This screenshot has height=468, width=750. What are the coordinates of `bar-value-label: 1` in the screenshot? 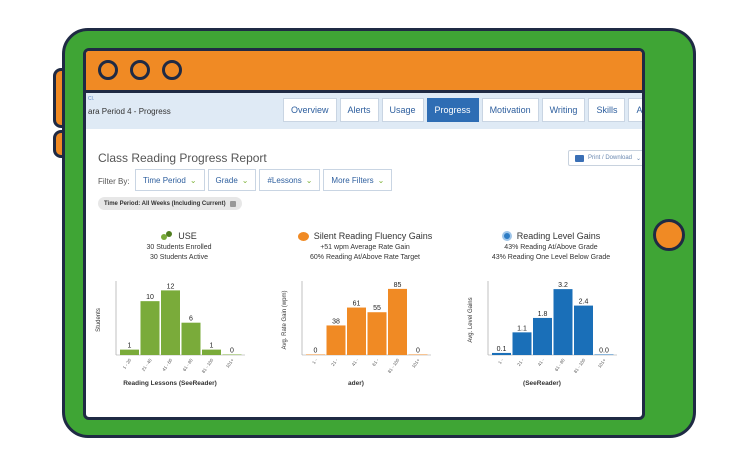 It's located at (212, 346).